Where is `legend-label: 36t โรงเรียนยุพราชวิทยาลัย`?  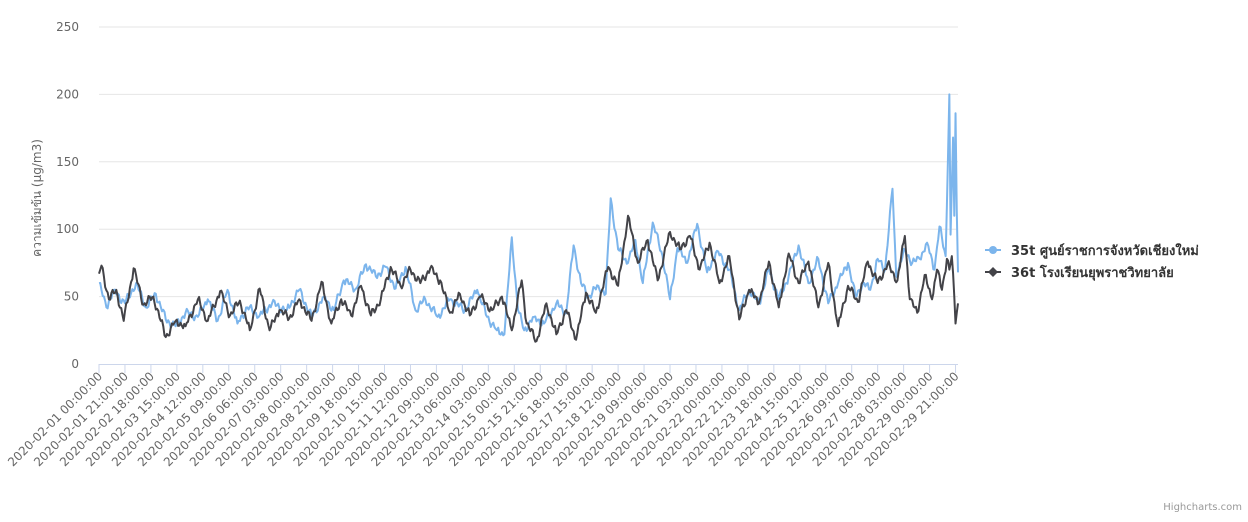
legend-label: 36t โรงเรียนยุพราชวิทยาลัย is located at coordinates (1092, 272).